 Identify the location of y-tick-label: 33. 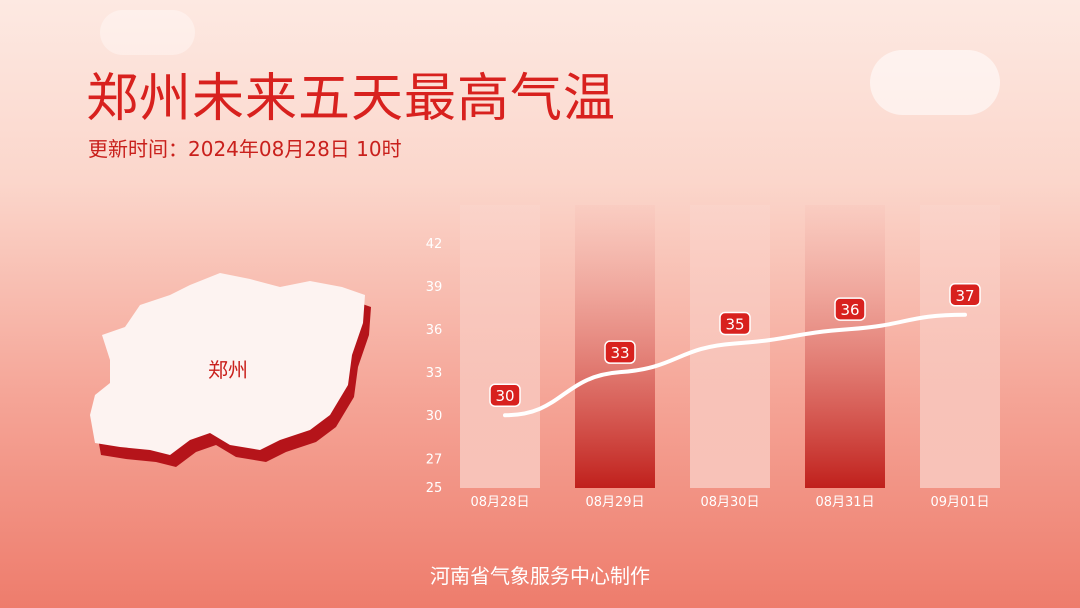
(434, 373).